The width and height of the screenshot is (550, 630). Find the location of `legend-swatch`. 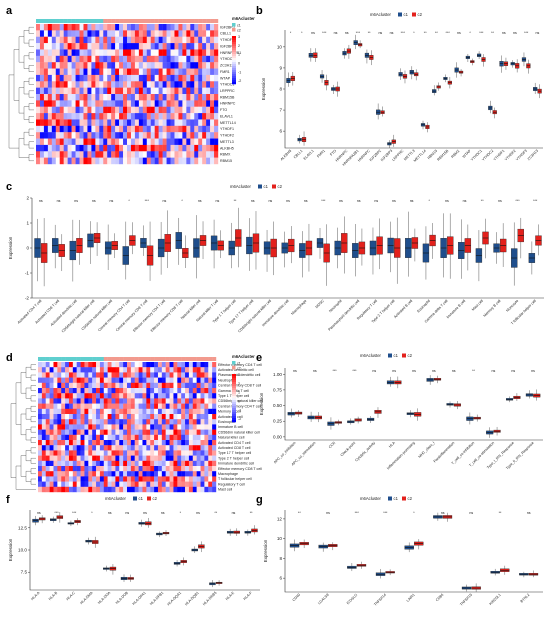

legend-swatch is located at coordinates (135, 498).